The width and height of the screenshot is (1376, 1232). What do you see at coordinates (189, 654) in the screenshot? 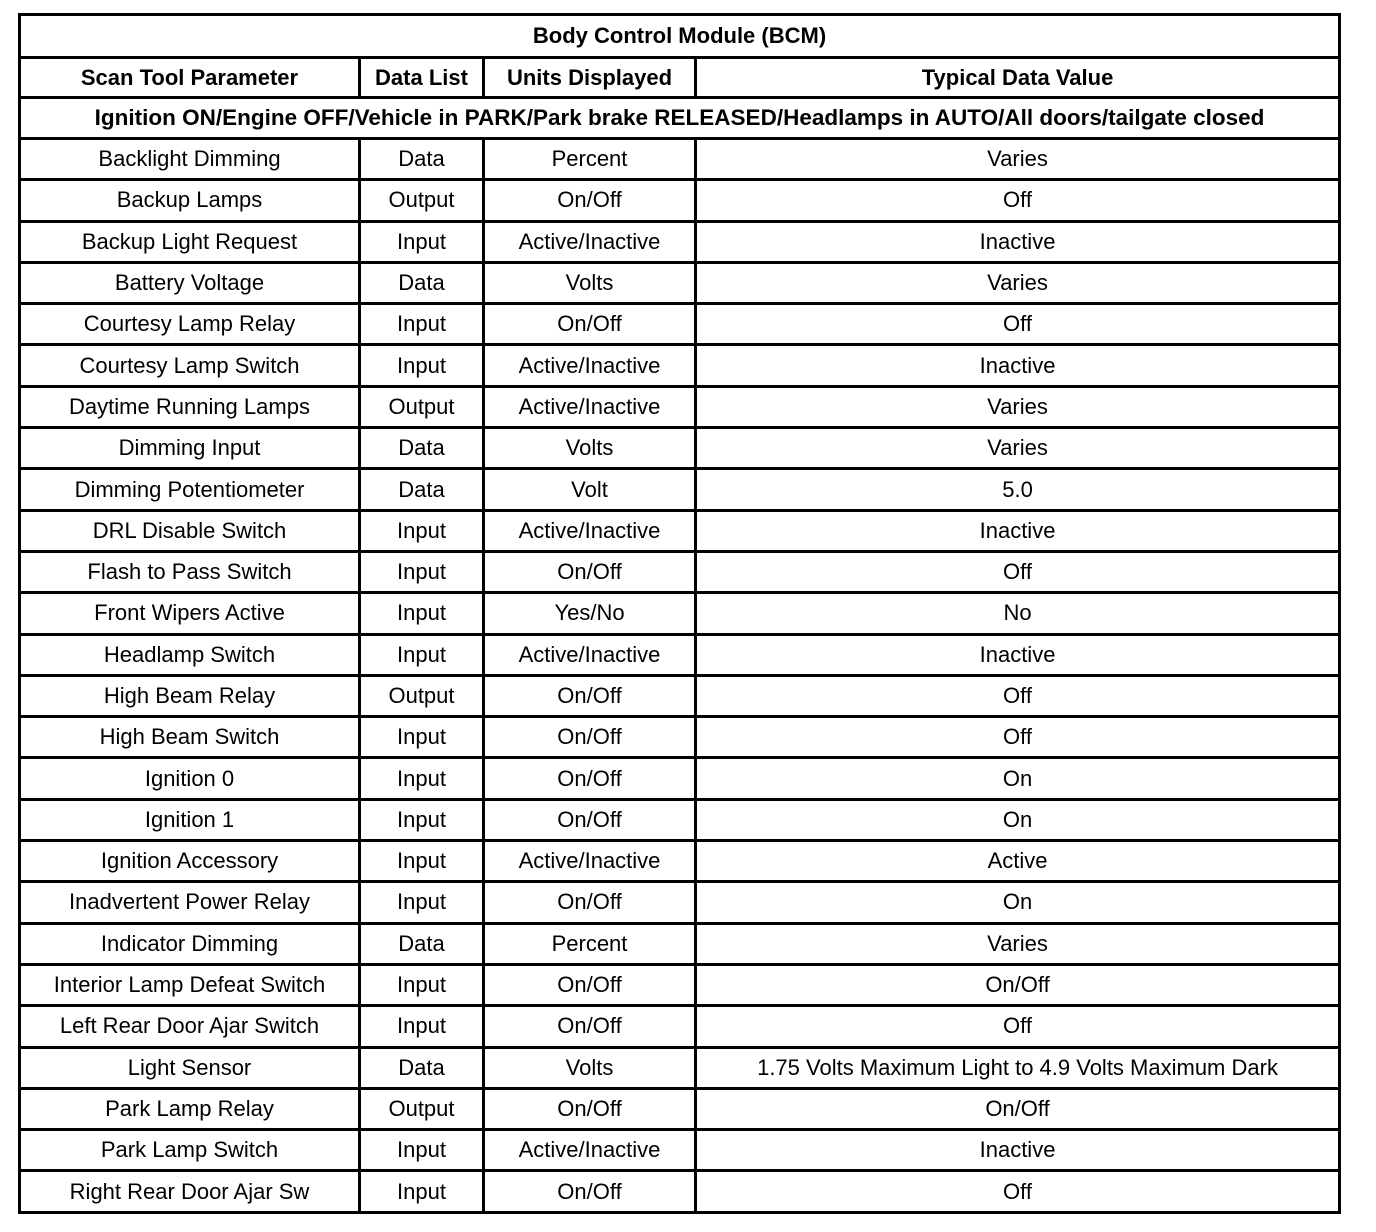
I see `parameter-cell: Headlamp Switch` at bounding box center [189, 654].